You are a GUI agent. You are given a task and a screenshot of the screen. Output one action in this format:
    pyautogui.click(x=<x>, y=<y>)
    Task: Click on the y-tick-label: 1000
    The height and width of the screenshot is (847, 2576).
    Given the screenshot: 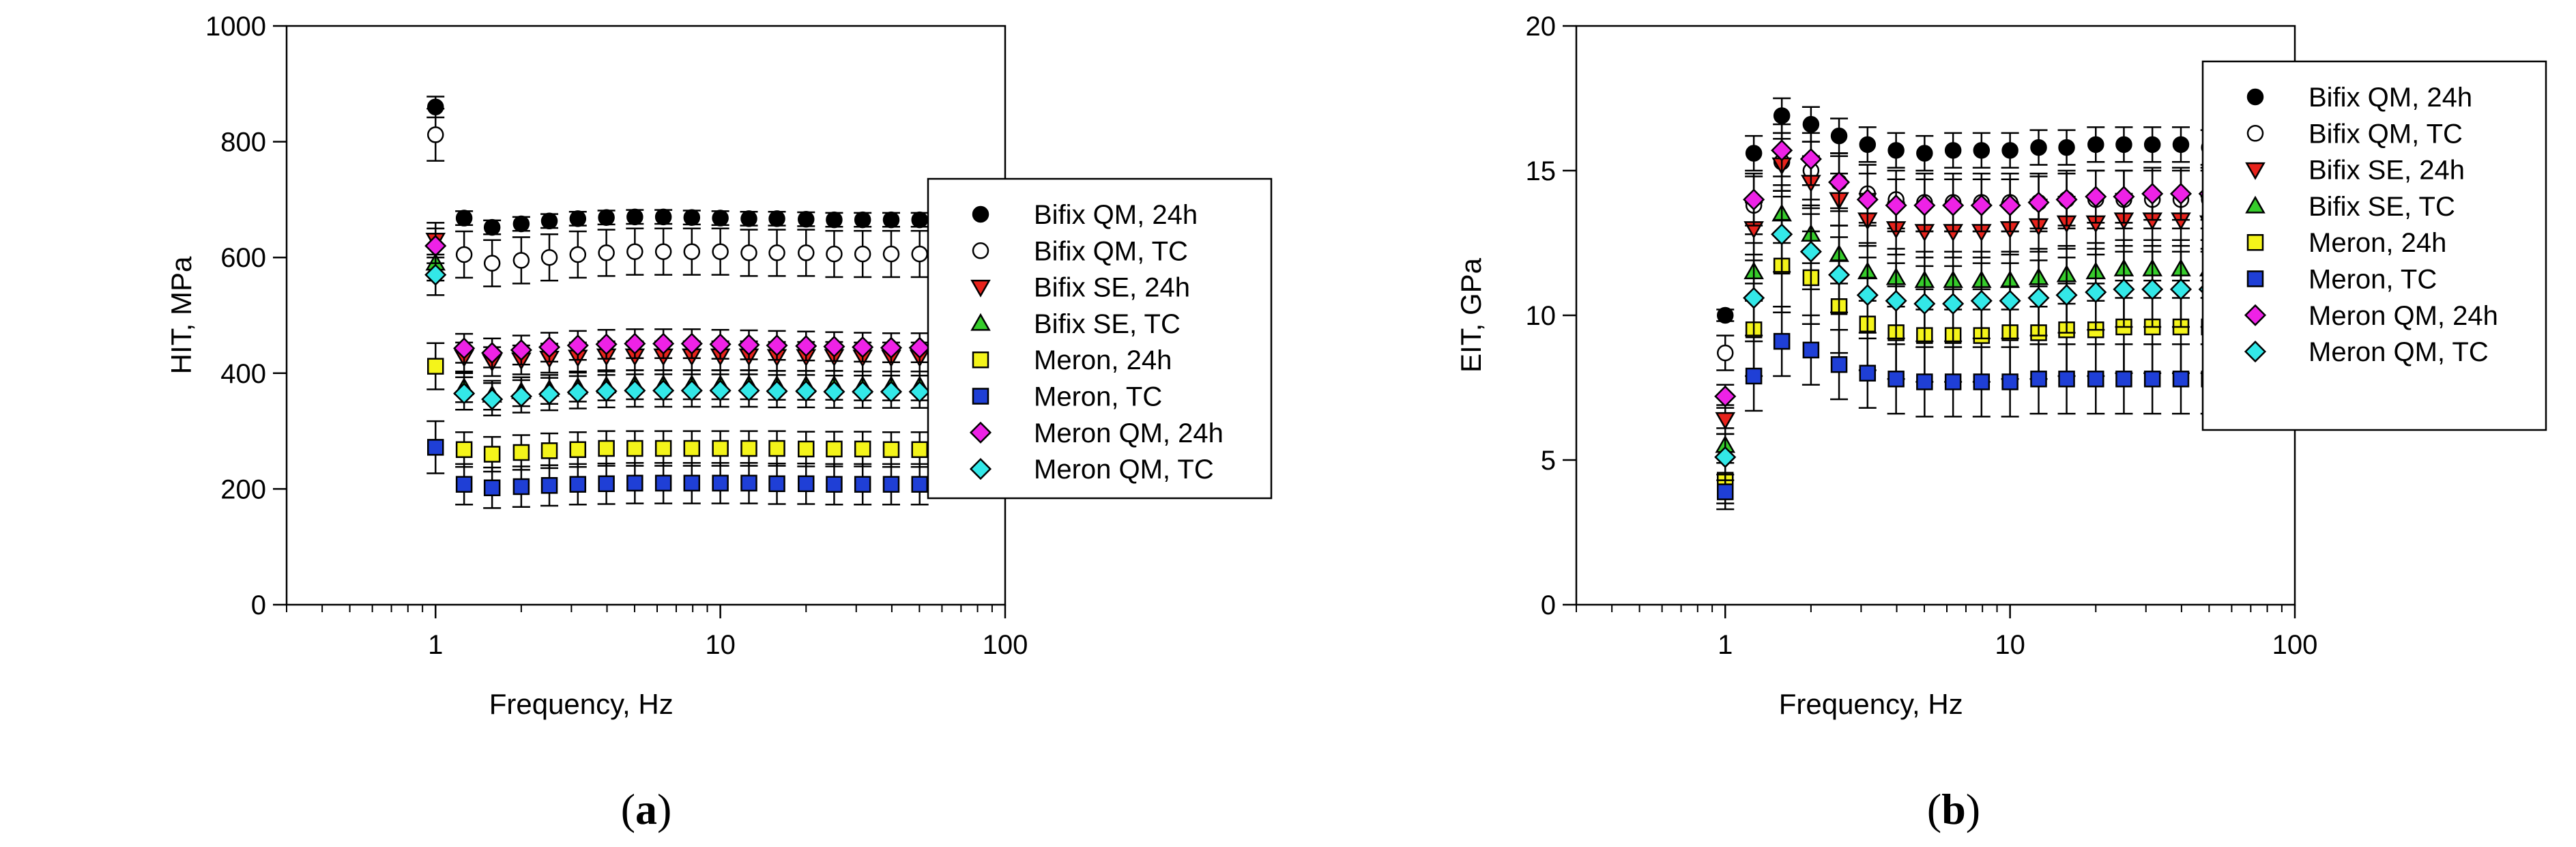 What is the action you would take?
    pyautogui.click(x=235, y=27)
    